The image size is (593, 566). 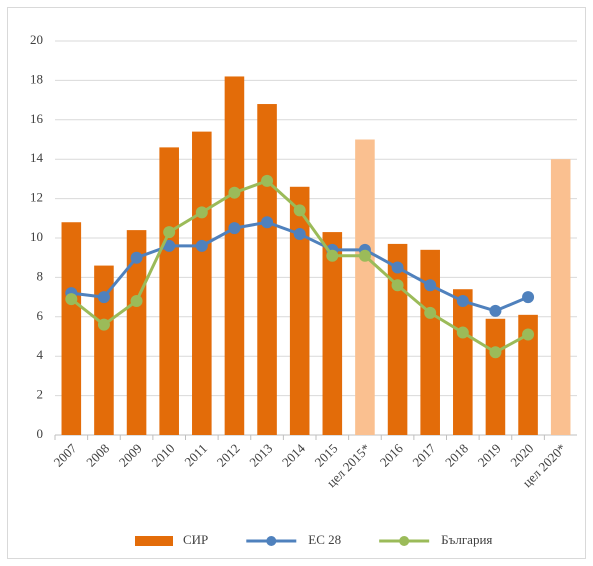 I want to click on legend-label: СИР, so click(x=195, y=539).